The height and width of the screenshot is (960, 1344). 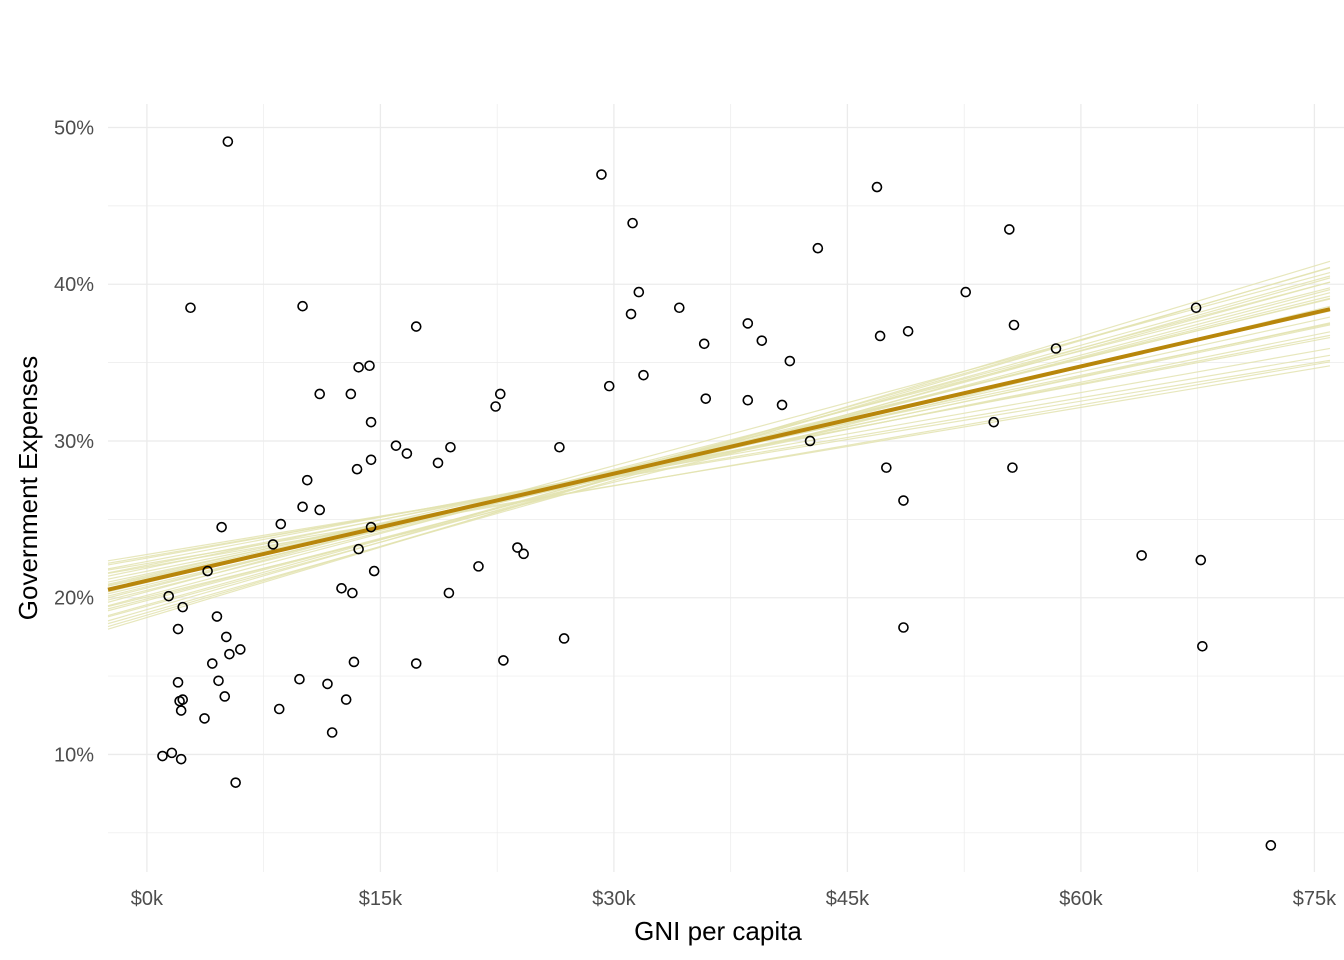 I want to click on x-tick-label: $15k, so click(x=381, y=899).